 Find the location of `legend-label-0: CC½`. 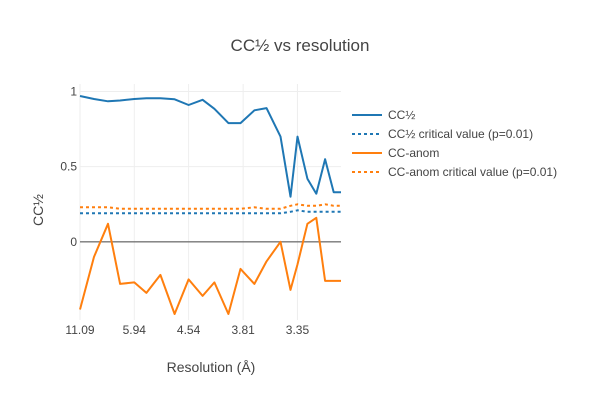

legend-label-0: CC½ is located at coordinates (401, 115).